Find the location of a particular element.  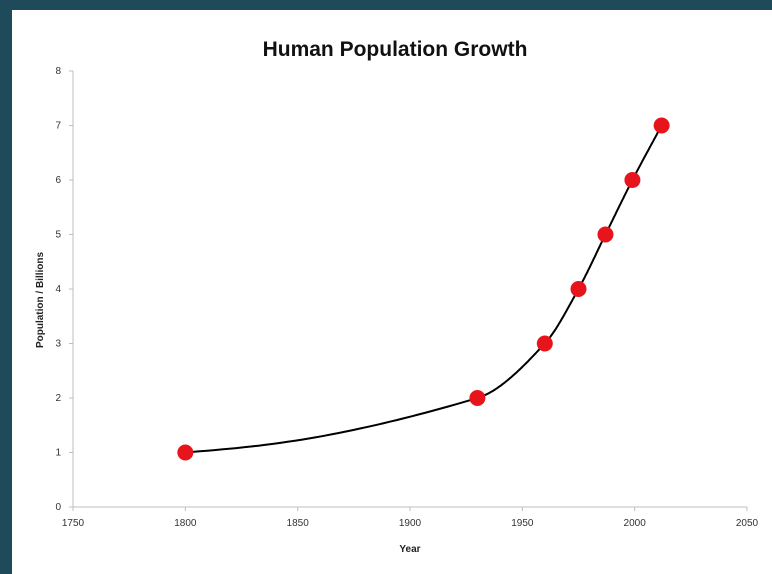

x-tick-label: 1900 is located at coordinates (410, 523).